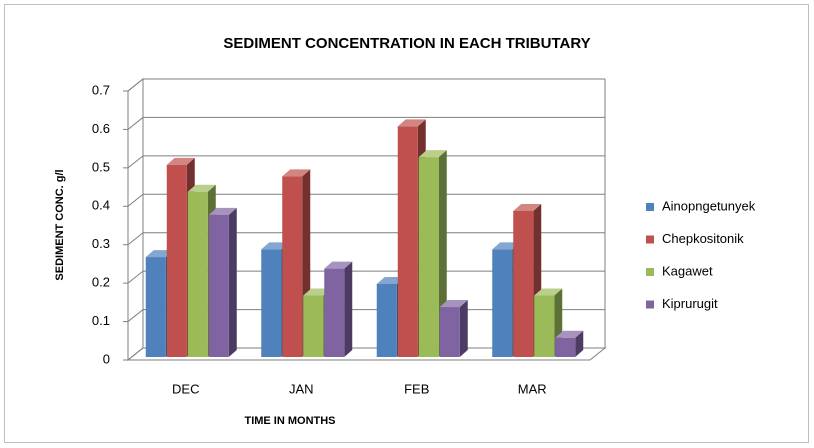 The height and width of the screenshot is (448, 814). What do you see at coordinates (60, 224) in the screenshot?
I see `y-axis-title: SEDIMENT CONC. g/l` at bounding box center [60, 224].